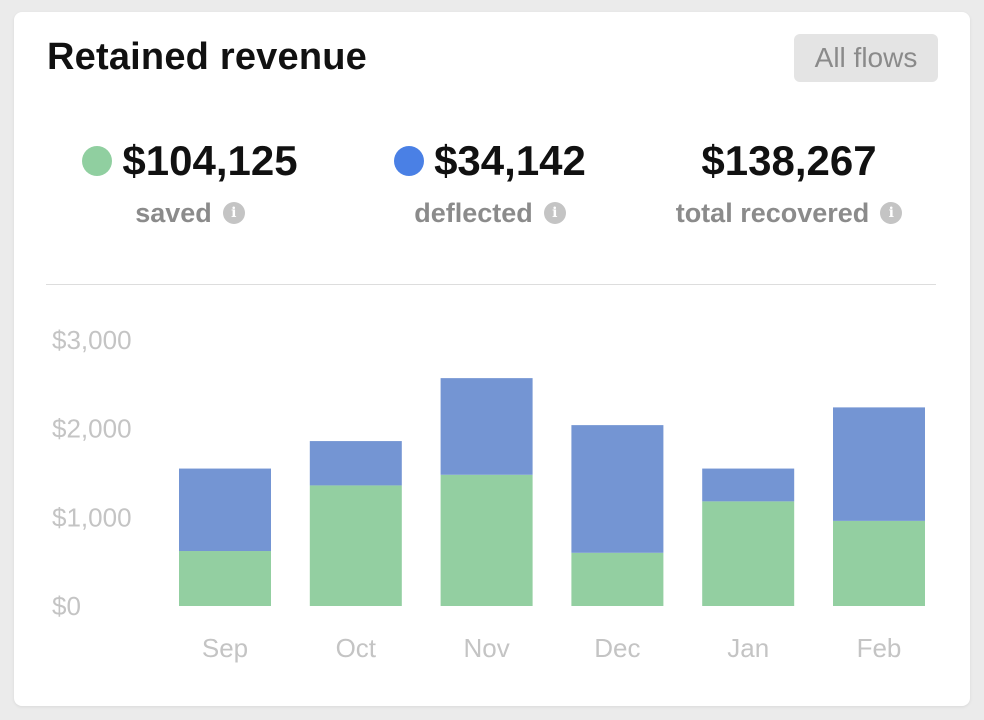  What do you see at coordinates (879, 464) in the screenshot?
I see `bar-deflected-feb` at bounding box center [879, 464].